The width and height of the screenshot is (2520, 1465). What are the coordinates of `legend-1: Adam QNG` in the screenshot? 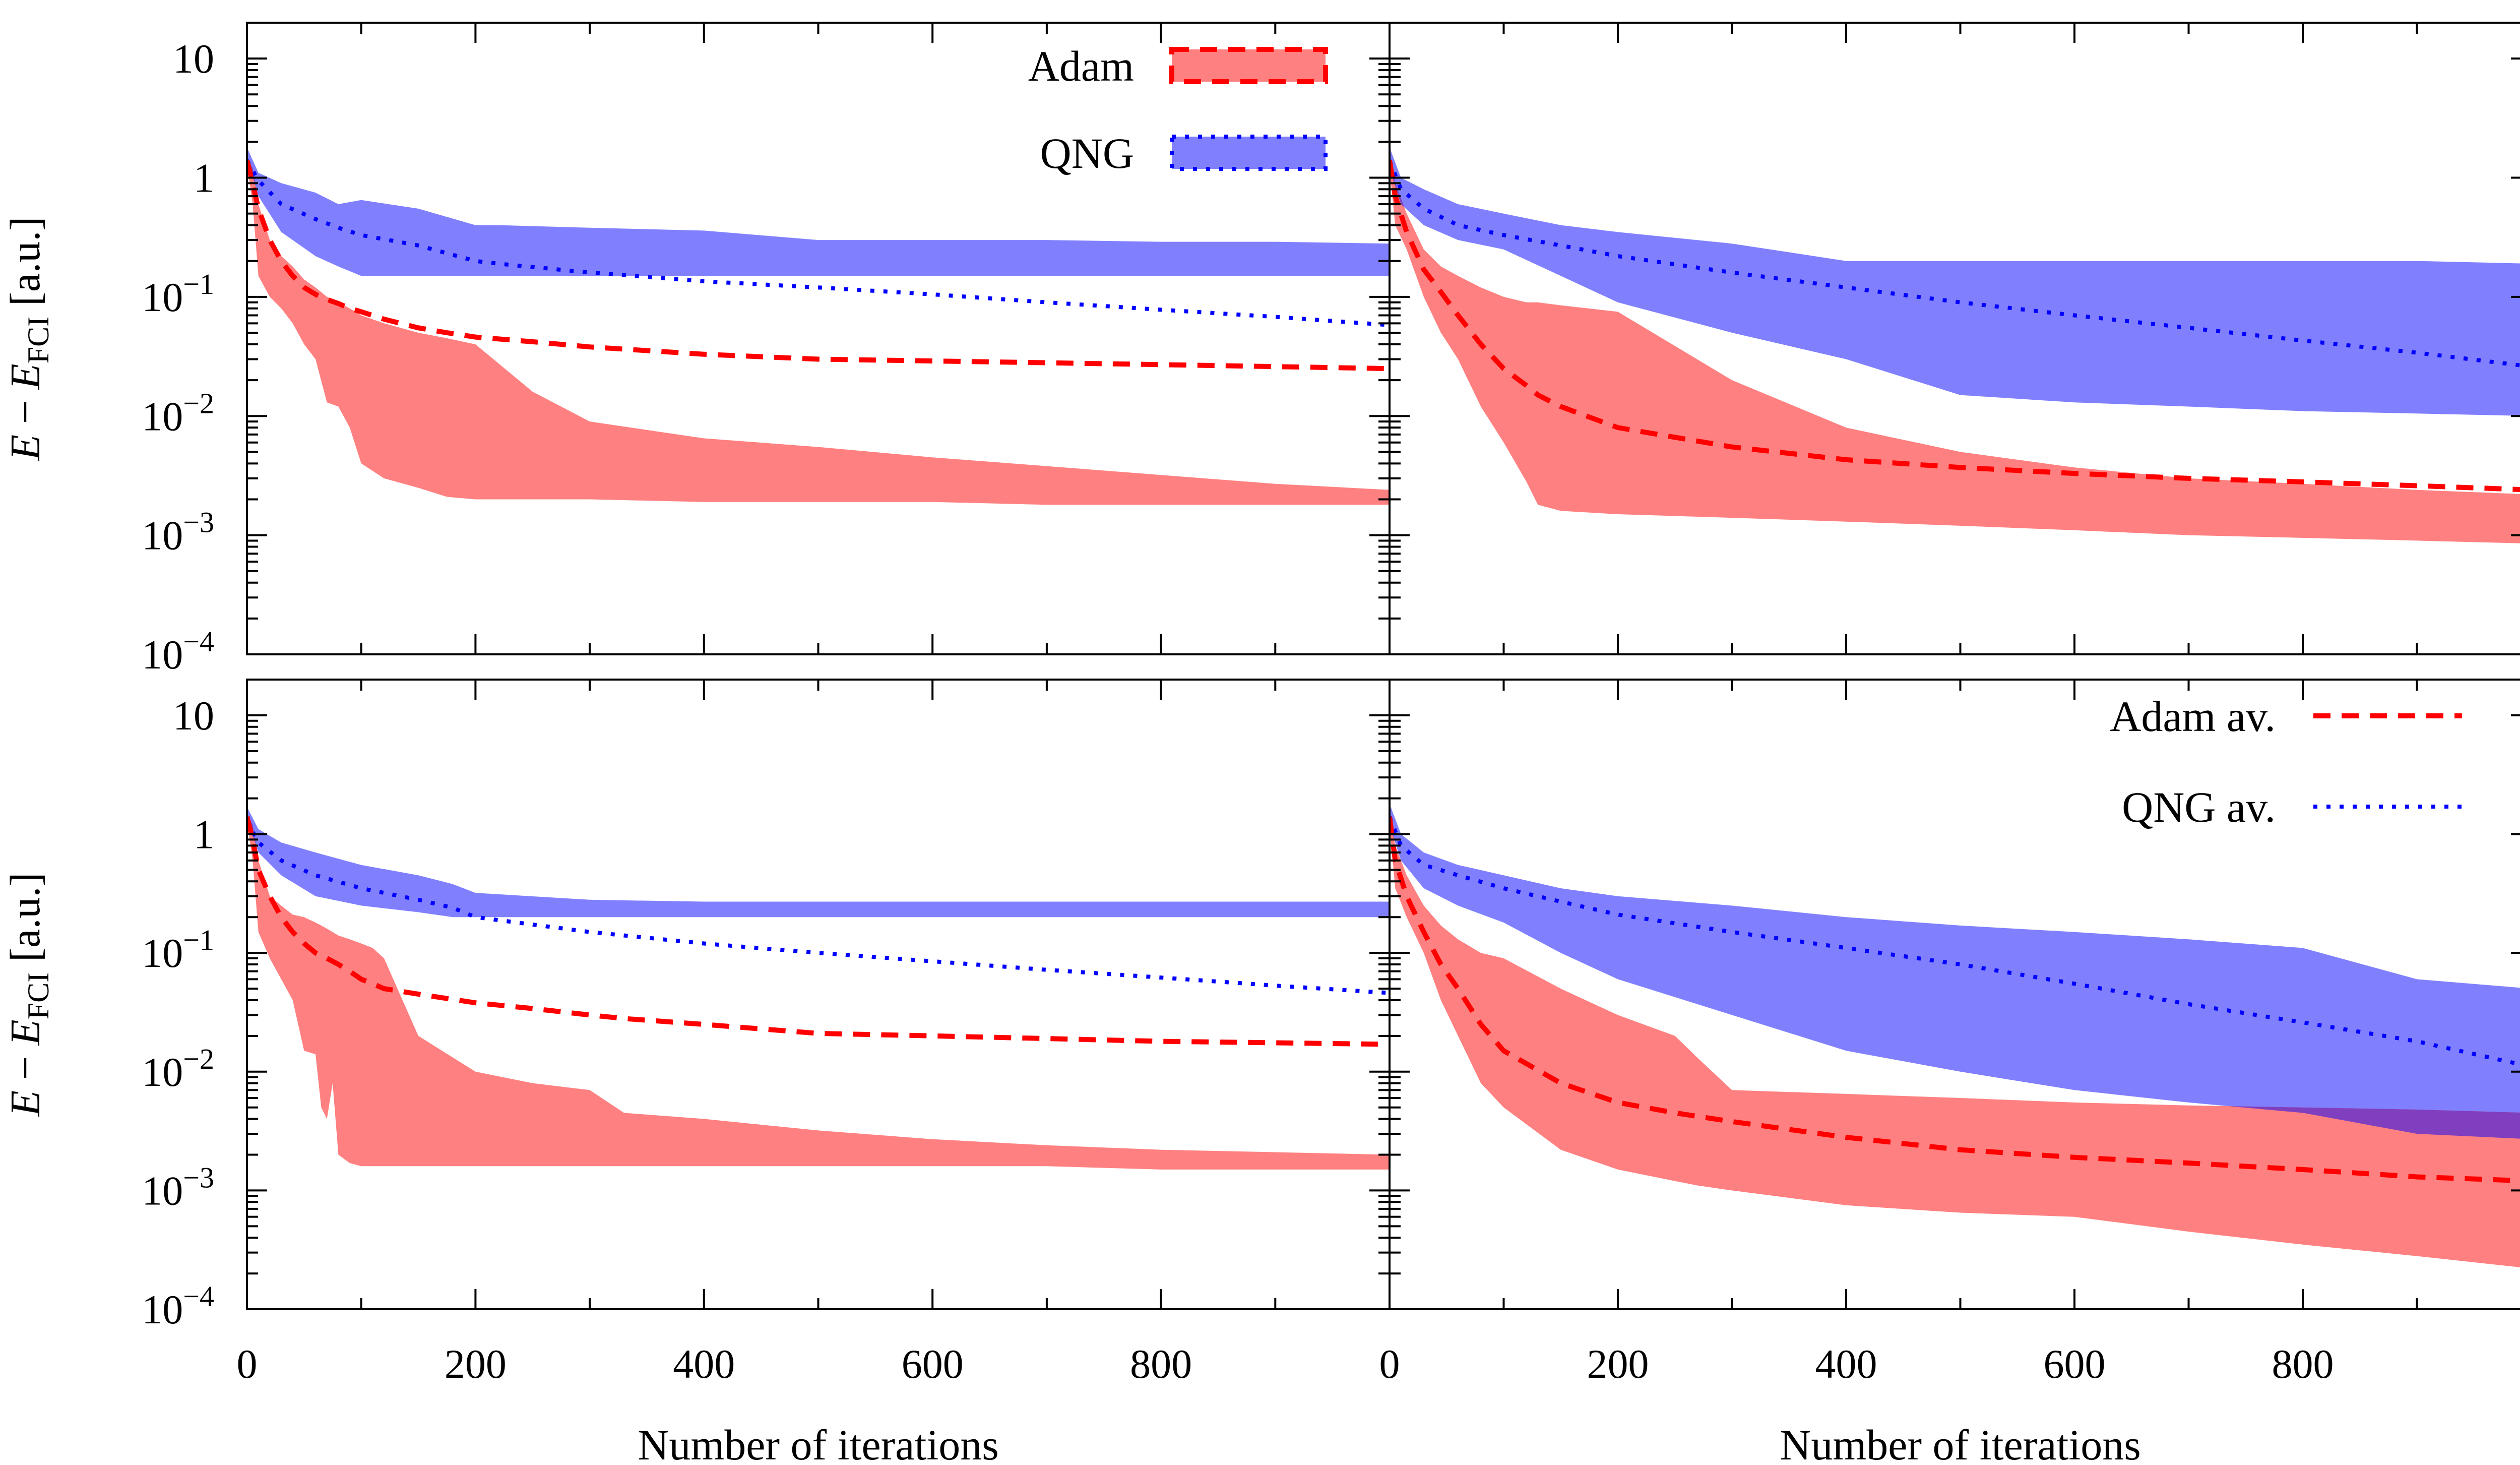 It's located at (1178, 109).